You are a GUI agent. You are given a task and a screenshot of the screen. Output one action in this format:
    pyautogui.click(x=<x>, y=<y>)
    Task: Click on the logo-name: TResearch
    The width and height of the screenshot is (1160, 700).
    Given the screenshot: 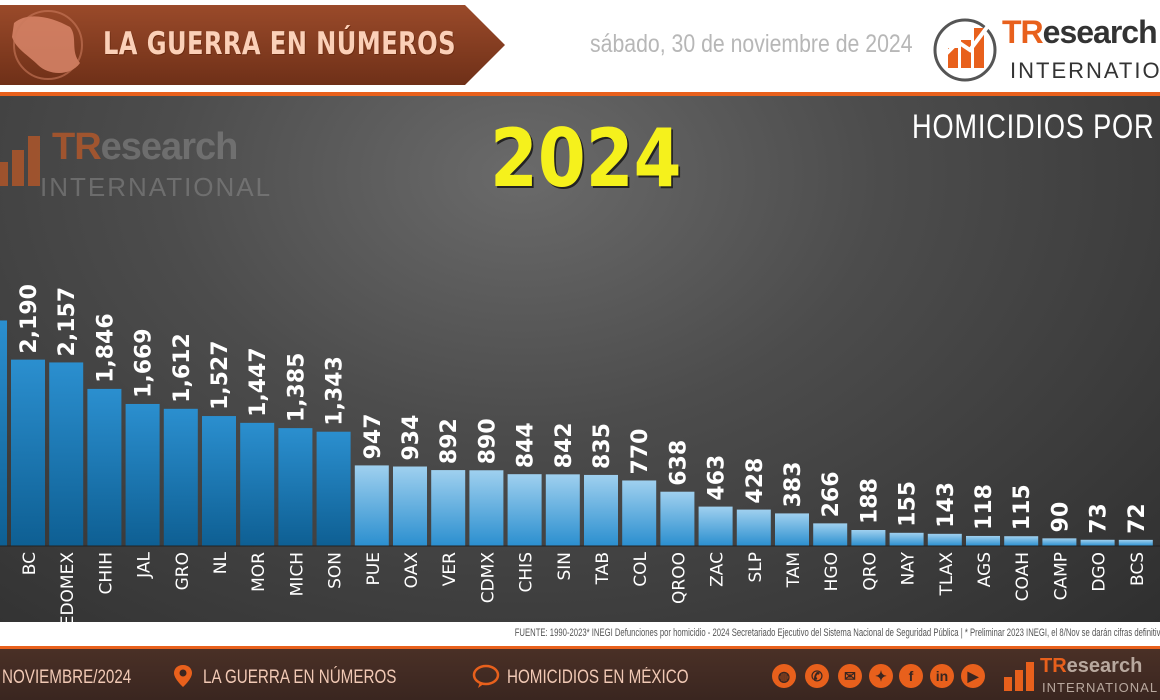 What is the action you would take?
    pyautogui.click(x=1080, y=32)
    